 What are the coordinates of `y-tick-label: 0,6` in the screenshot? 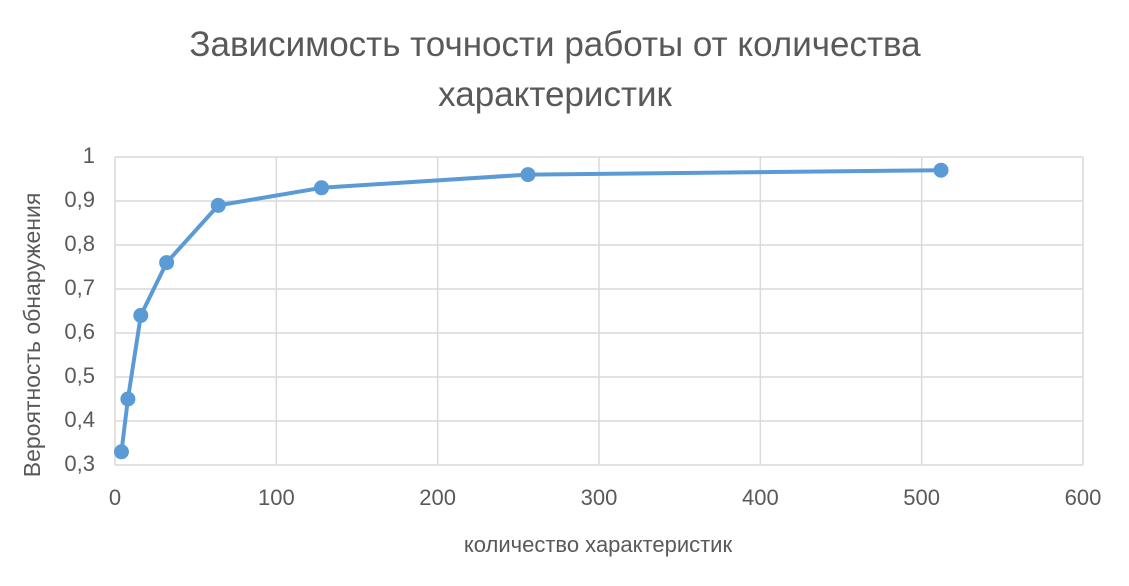 It's located at (79, 331).